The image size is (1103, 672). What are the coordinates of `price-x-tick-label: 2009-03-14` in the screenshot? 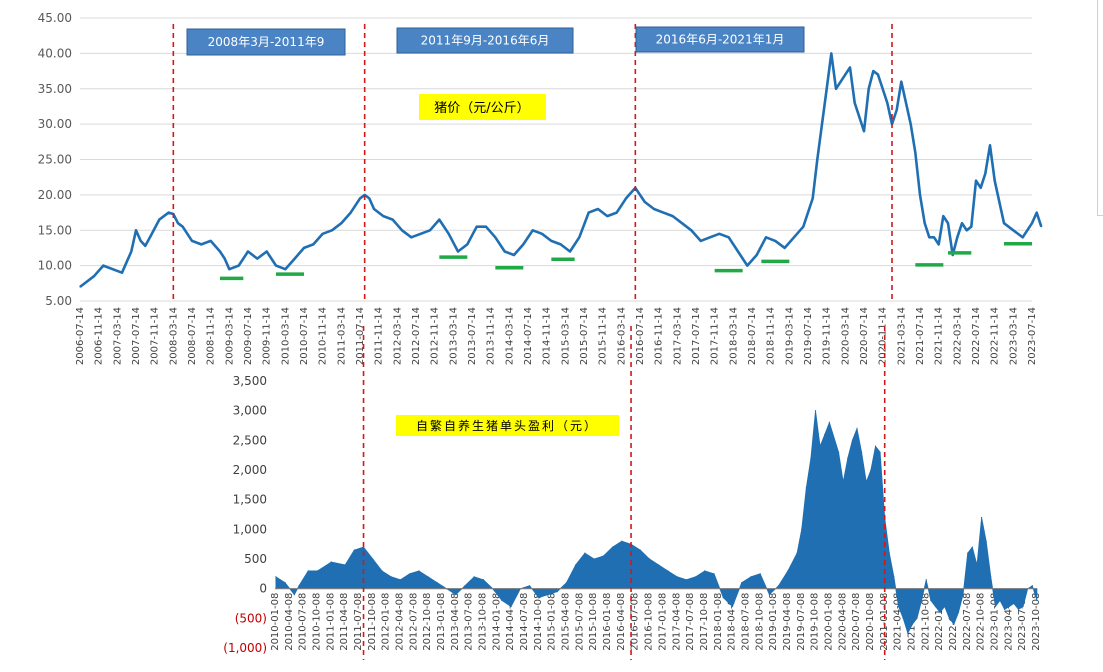 It's located at (229, 336).